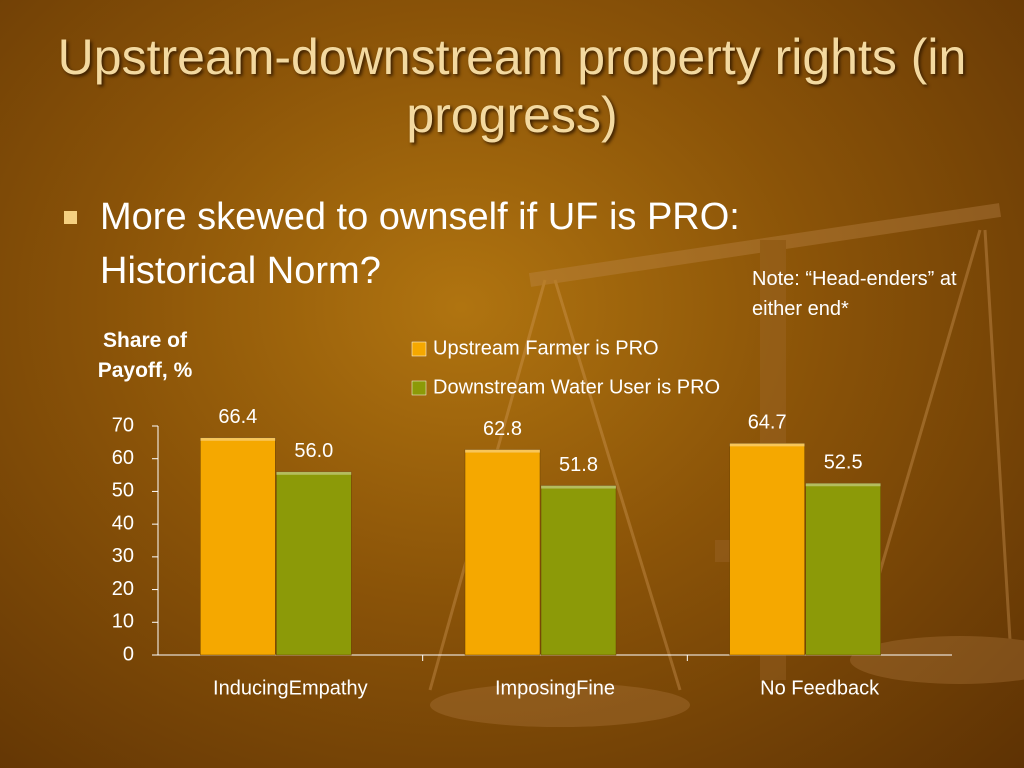  Describe the element at coordinates (237, 417) in the screenshot. I see `value-label: 66.4` at that location.